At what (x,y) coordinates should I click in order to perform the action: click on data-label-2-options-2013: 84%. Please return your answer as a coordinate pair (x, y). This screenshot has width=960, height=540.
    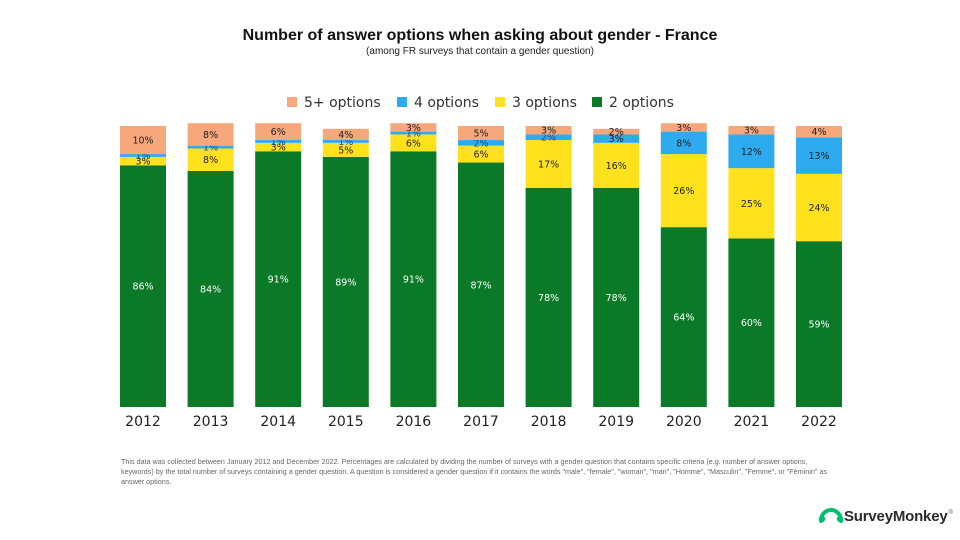
    Looking at the image, I should click on (210, 289).